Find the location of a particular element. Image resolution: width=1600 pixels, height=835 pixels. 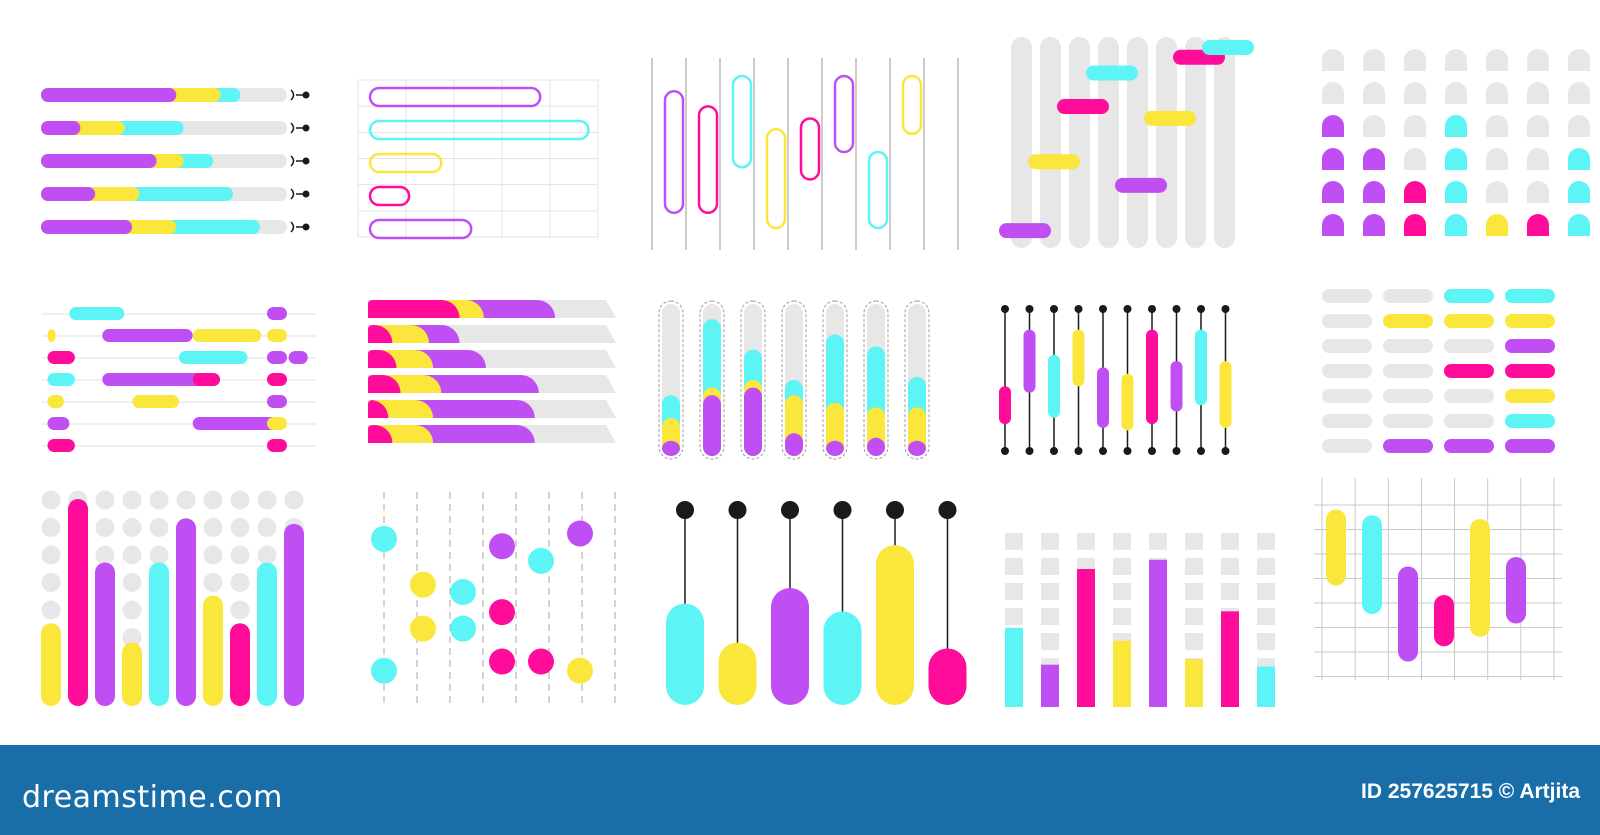

chart-stacked-progress-bars is located at coordinates (175, 161).